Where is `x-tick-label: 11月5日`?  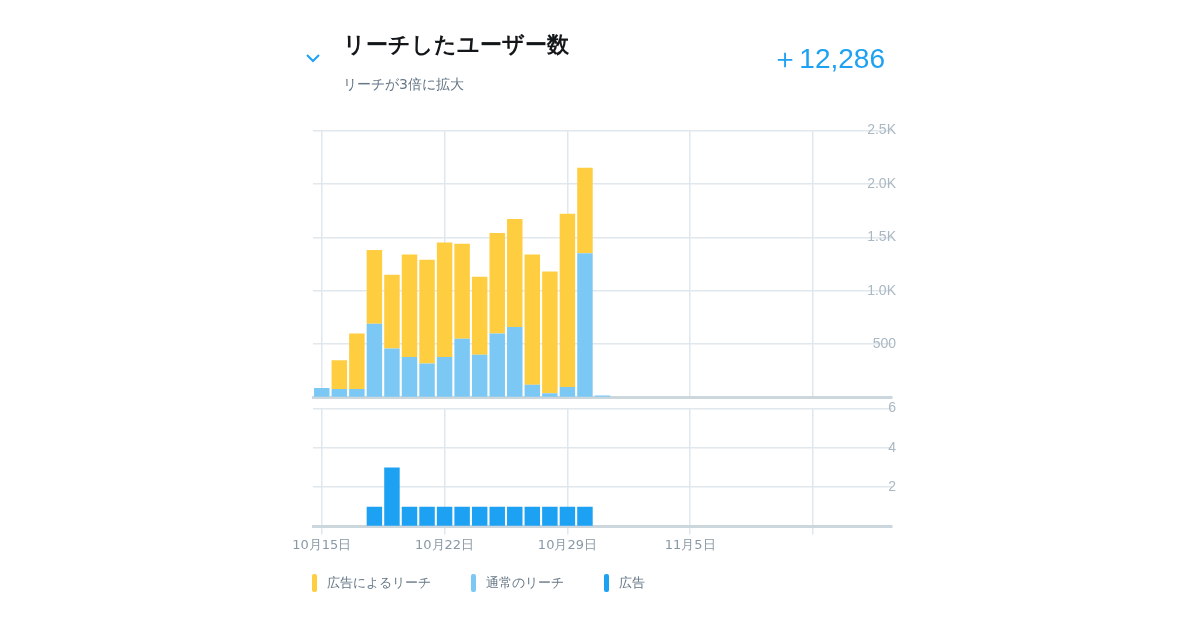
x-tick-label: 11月5日 is located at coordinates (690, 544).